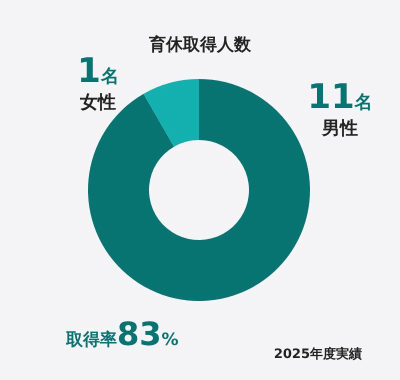 The image size is (400, 380). Describe the element at coordinates (318, 354) in the screenshot. I see `text: 2025年度実績` at that location.